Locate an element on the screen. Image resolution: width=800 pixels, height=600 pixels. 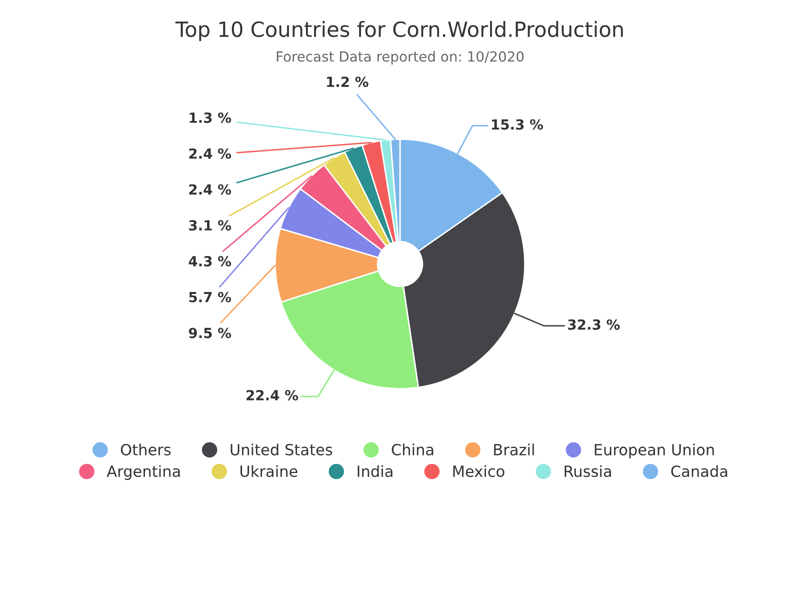
chart-subtitle: Forecast Data reported on: 10/2020 is located at coordinates (400, 57).